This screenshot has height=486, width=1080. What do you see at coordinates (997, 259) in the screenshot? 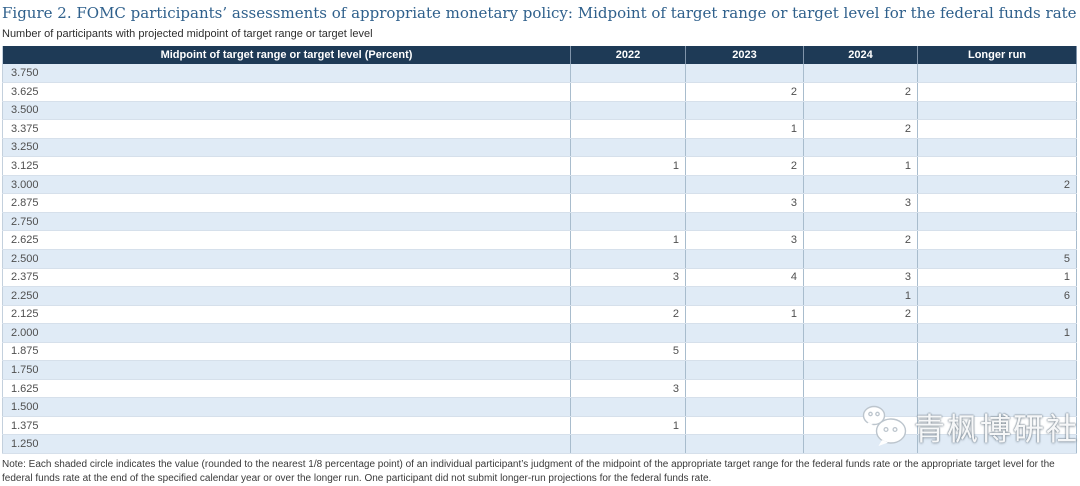
I see `cell-longer-run: 5` at bounding box center [997, 259].